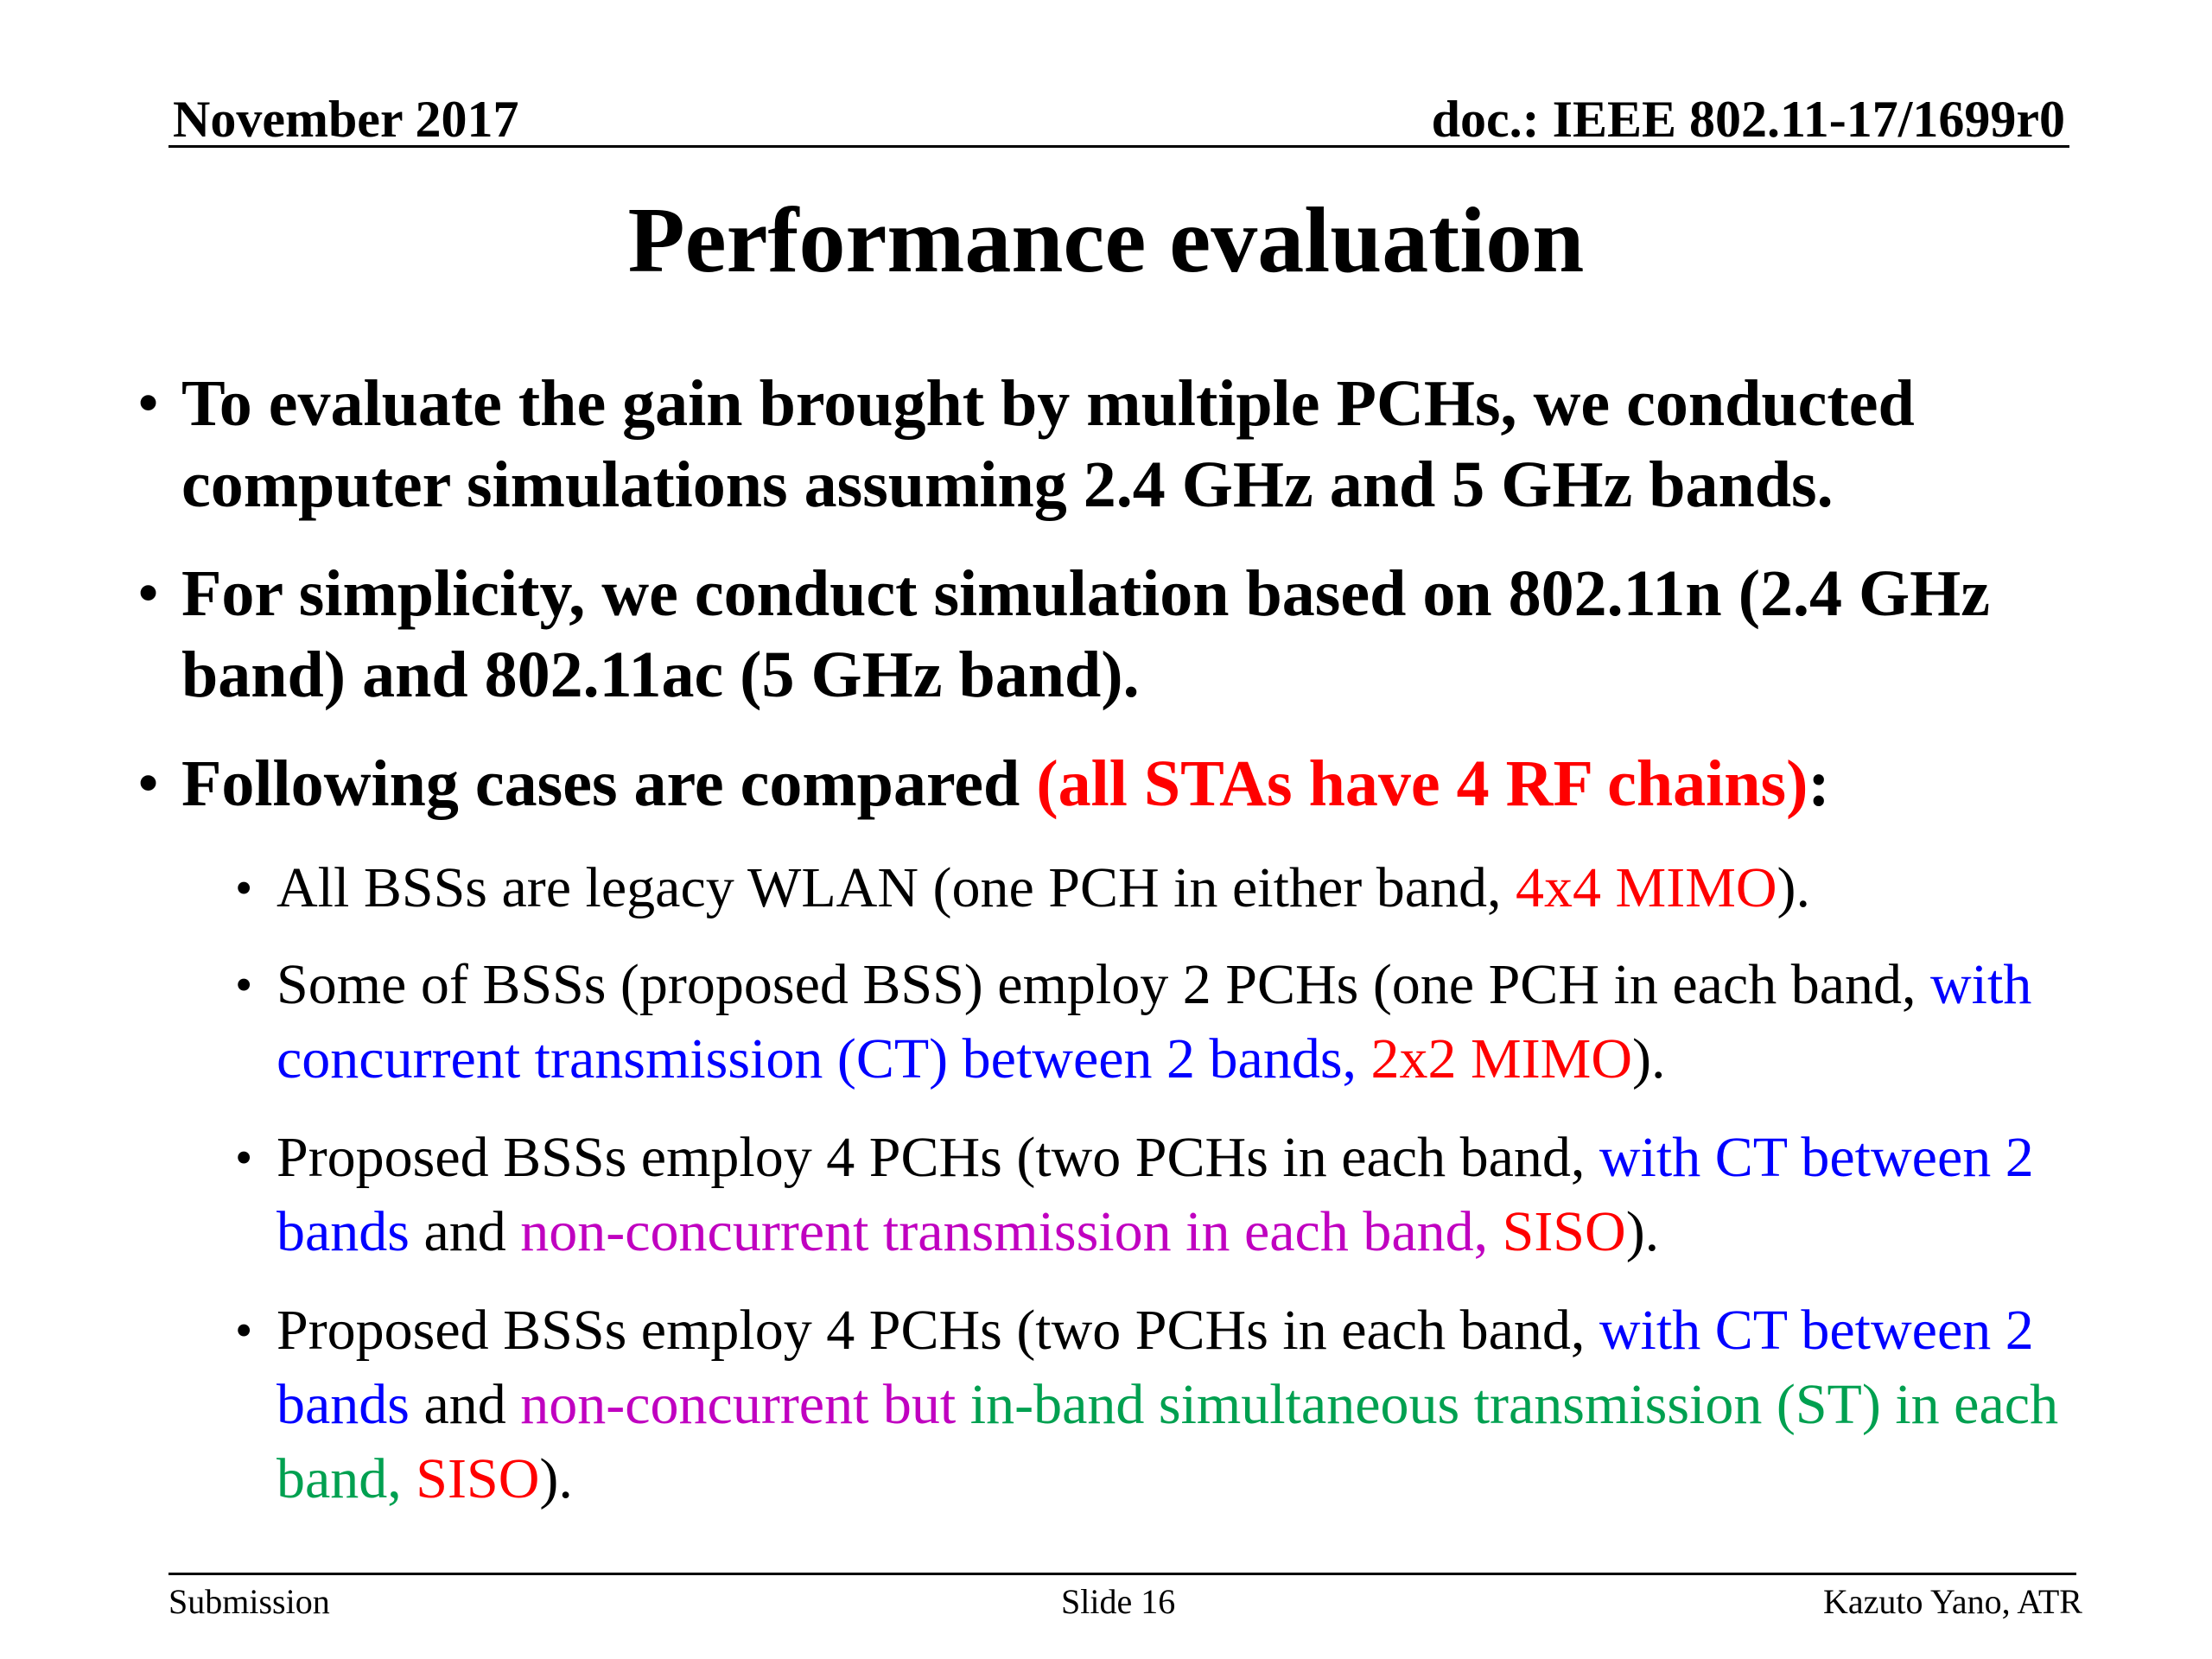 This screenshot has width=2212, height=1659. Describe the element at coordinates (1106, 240) in the screenshot. I see `slide-title: Performance evaluation` at that location.